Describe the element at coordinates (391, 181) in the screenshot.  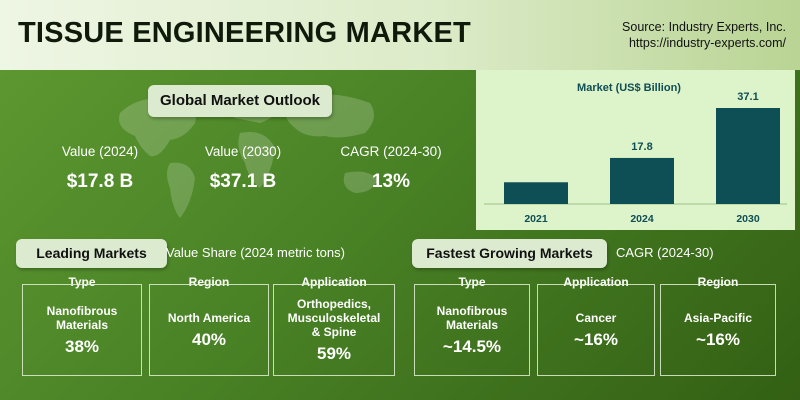
I see `kpi-value: 13%` at that location.